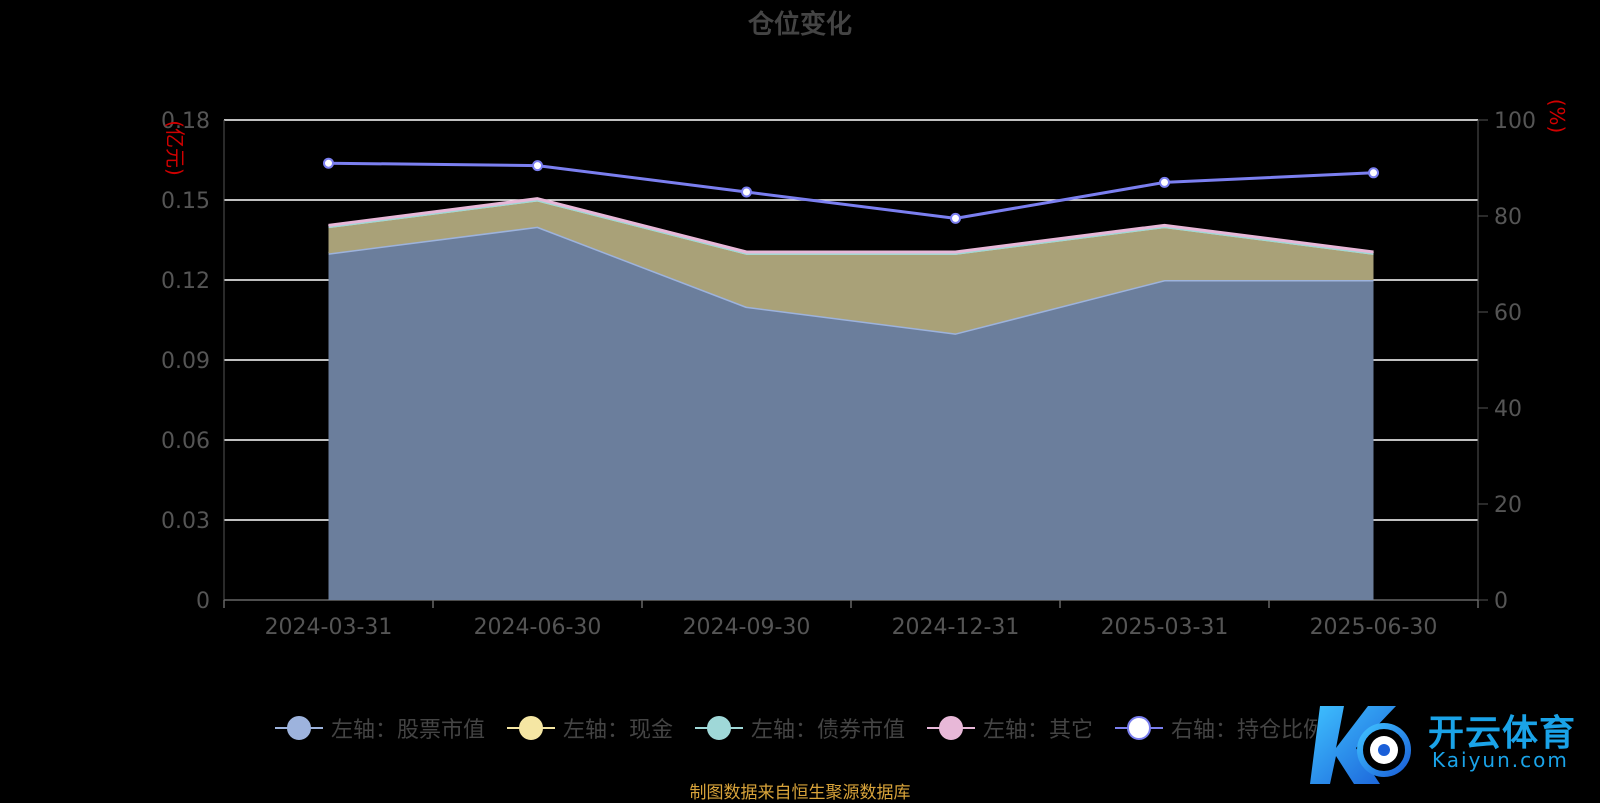 The height and width of the screenshot is (803, 1600). What do you see at coordinates (1374, 627) in the screenshot?
I see `x-tick-label: 2025-06-30` at bounding box center [1374, 627].